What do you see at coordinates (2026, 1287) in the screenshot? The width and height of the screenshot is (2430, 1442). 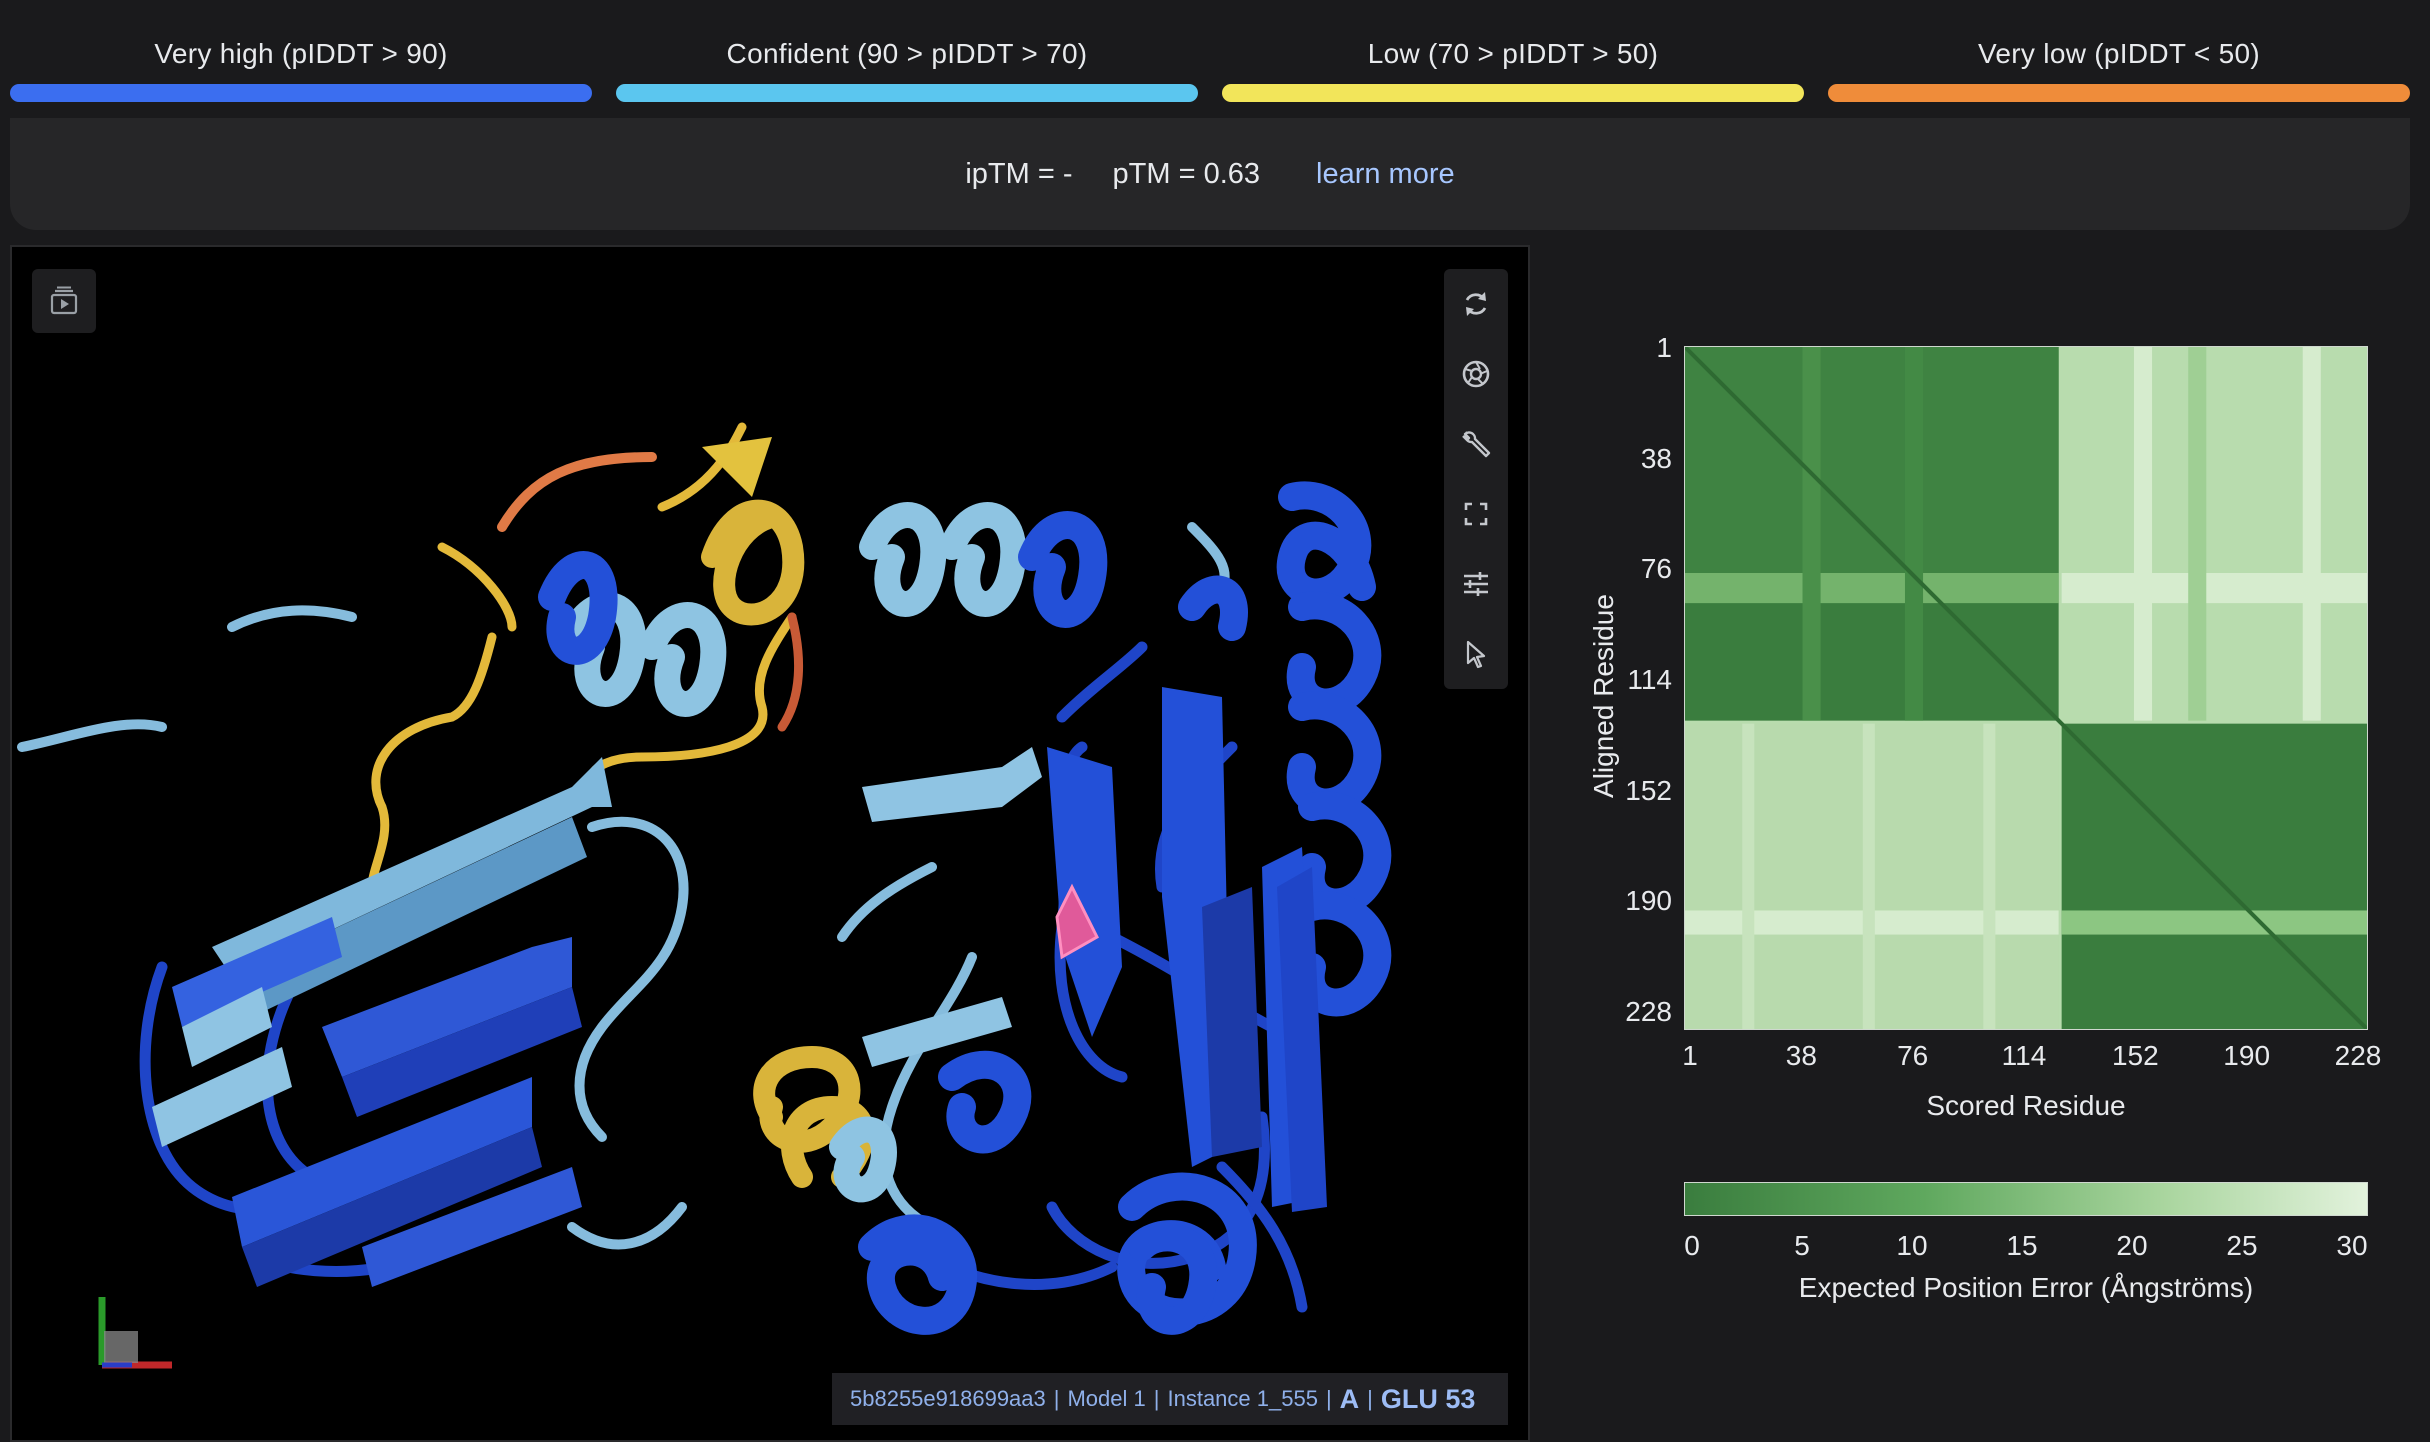 I see `colorbar-label: Expected Position Error (Ångströms)` at bounding box center [2026, 1287].